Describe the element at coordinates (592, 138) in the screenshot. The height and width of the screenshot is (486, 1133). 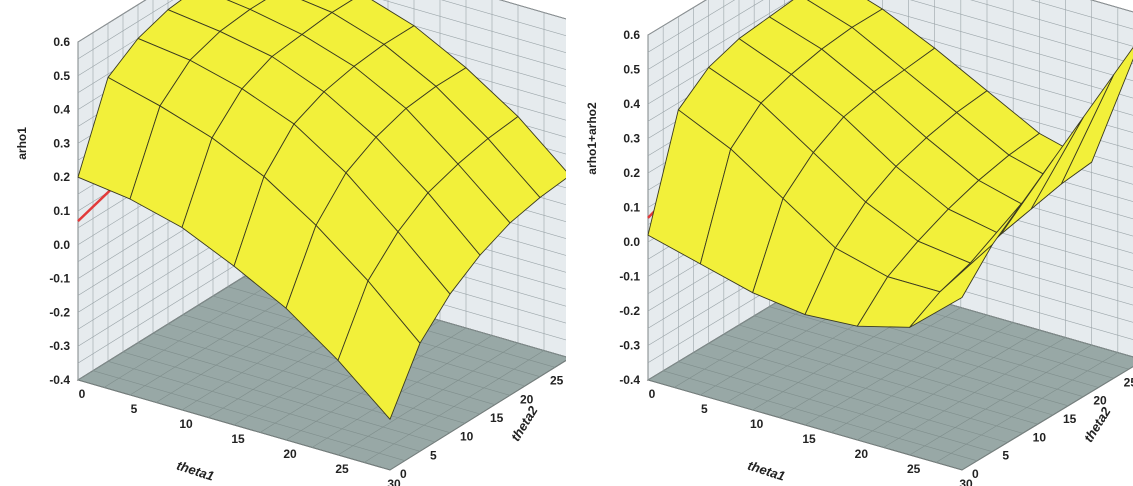
I see `z-axis-label: arho1+arho2` at that location.